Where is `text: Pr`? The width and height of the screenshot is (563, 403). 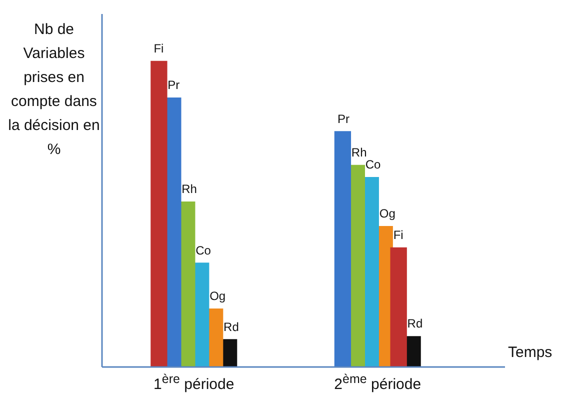 text: Pr is located at coordinates (343, 119).